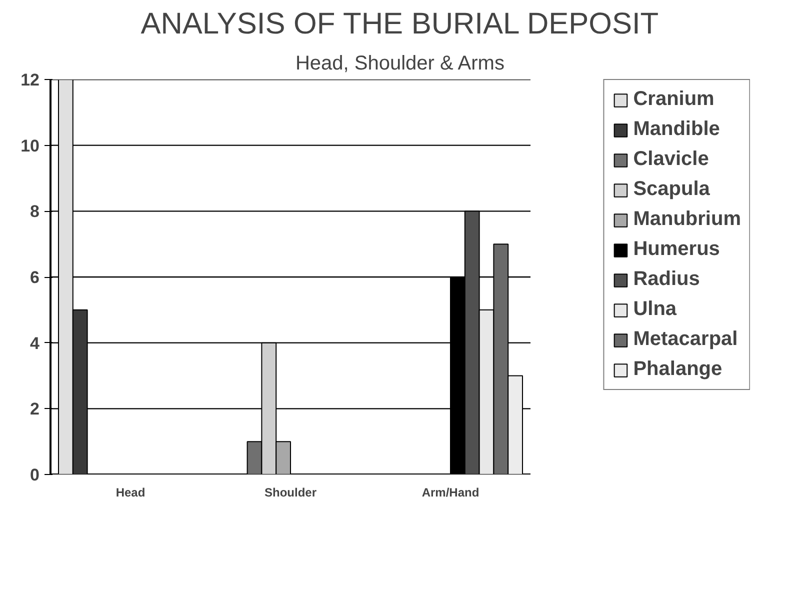 The image size is (790, 596). What do you see at coordinates (685, 339) in the screenshot?
I see `legend-label: Metacarpal` at bounding box center [685, 339].